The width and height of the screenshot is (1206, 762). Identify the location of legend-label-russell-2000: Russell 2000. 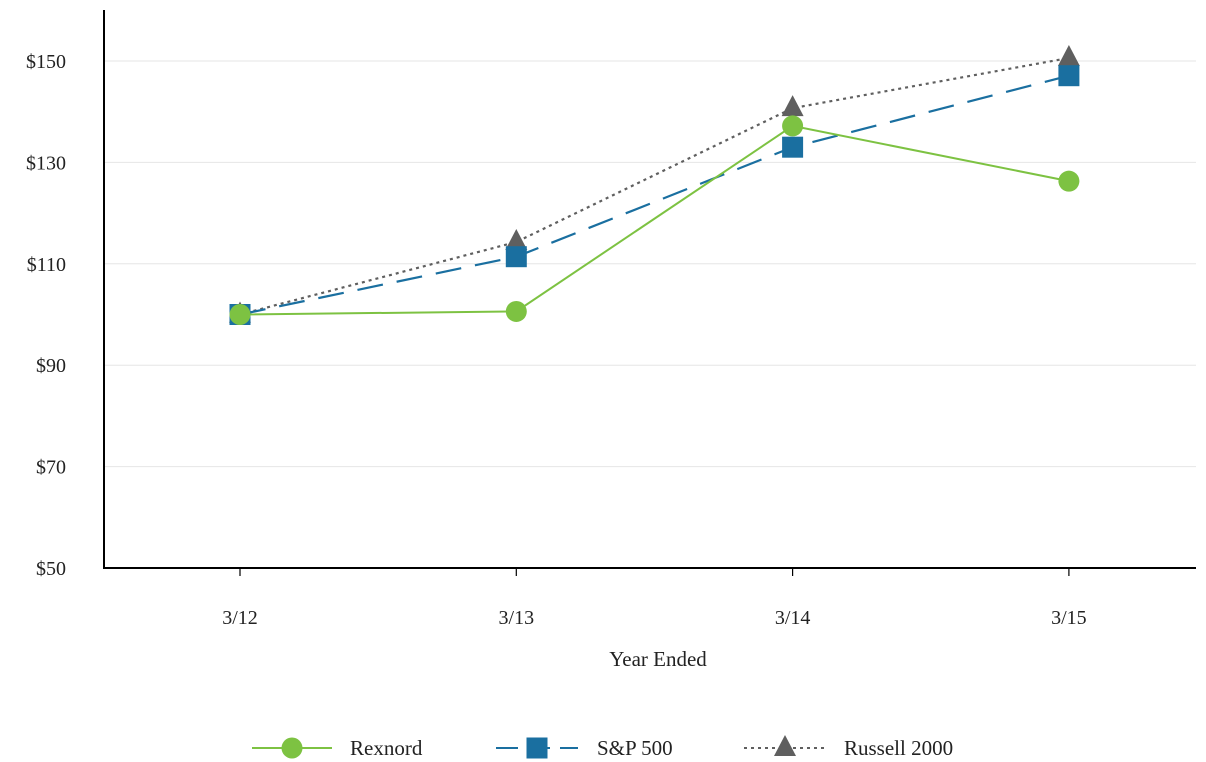
(898, 748).